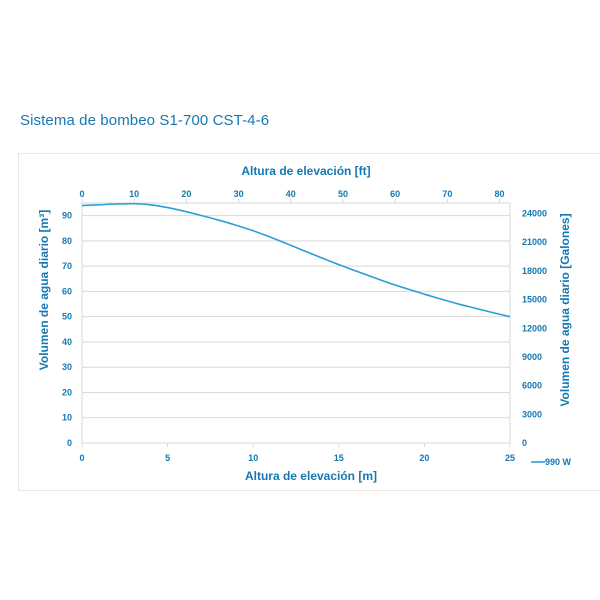  I want to click on tick-label-x2: 30, so click(239, 194).